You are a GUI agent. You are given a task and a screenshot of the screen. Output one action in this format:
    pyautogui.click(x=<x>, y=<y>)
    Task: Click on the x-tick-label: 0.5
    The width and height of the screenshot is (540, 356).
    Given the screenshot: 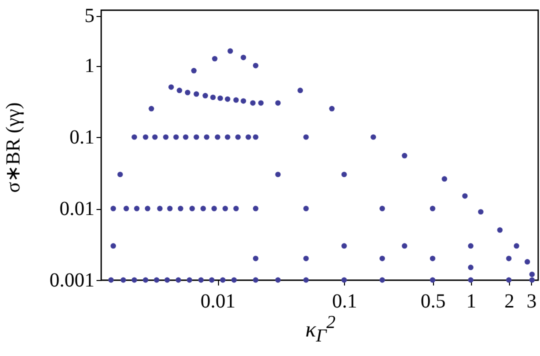 What is the action you would take?
    pyautogui.click(x=433, y=301)
    